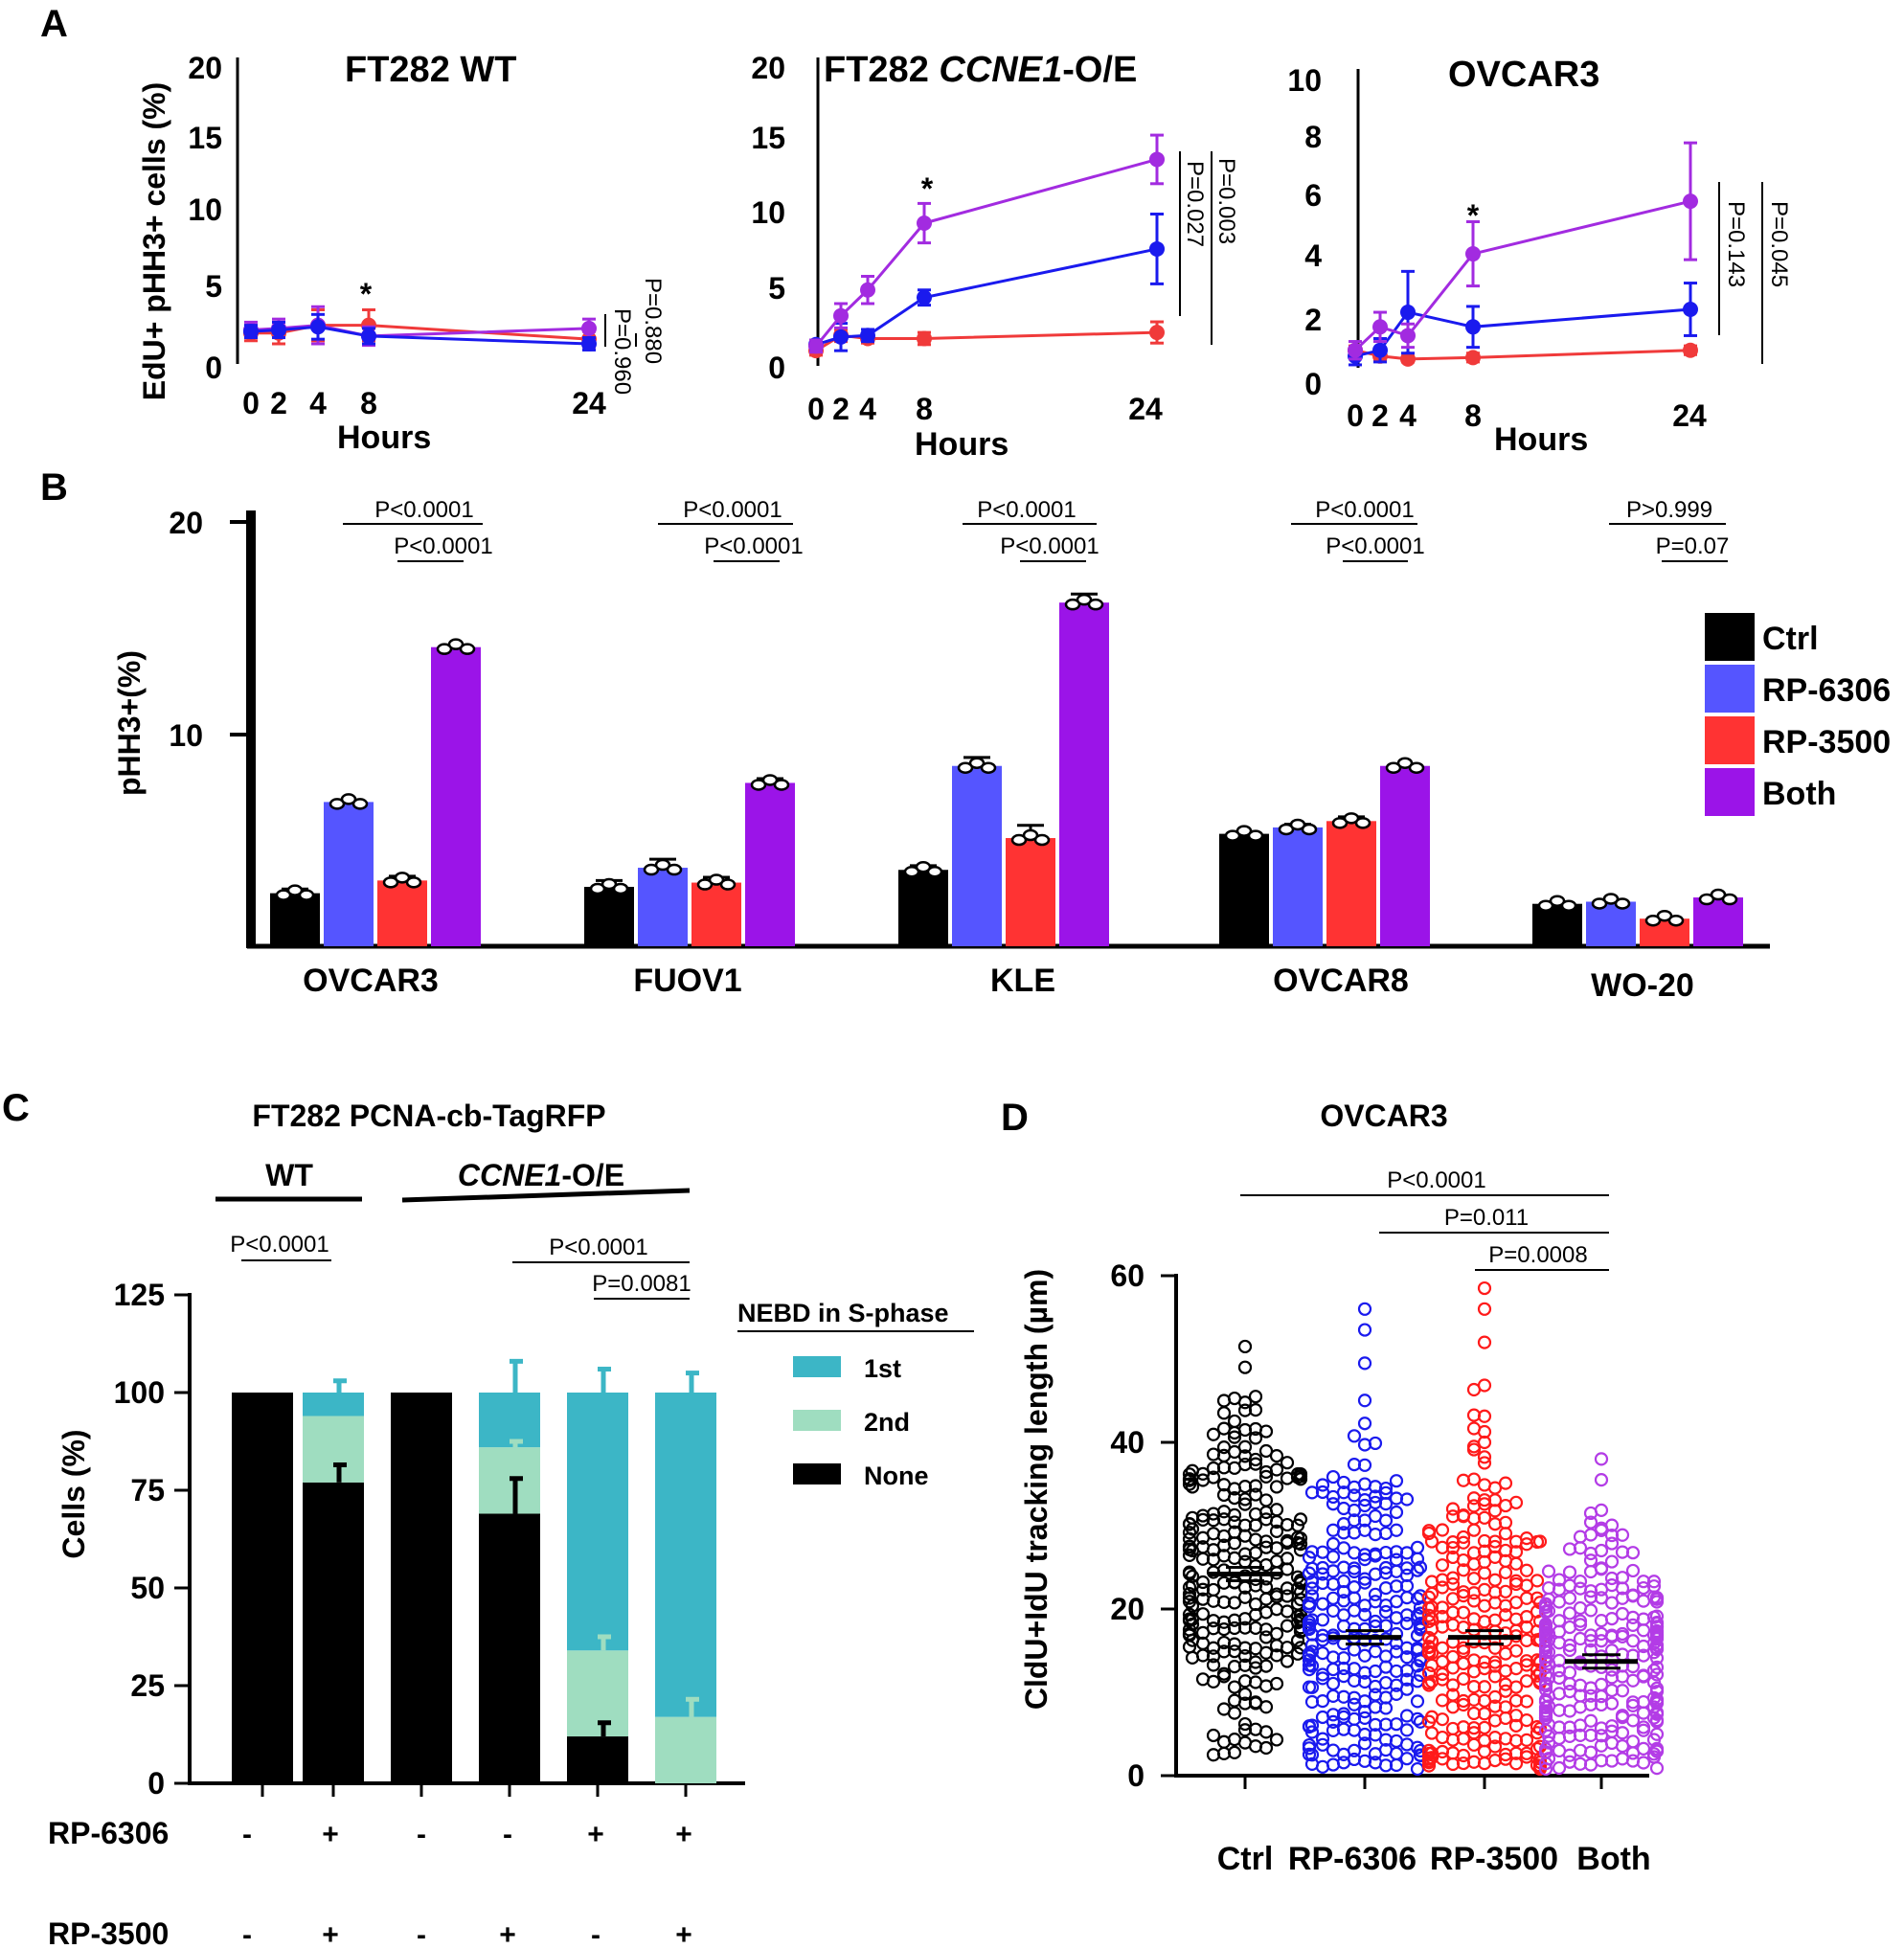 The height and width of the screenshot is (1949, 1904). Describe the element at coordinates (1730, 637) in the screenshot. I see `legend-swatch-ctrl` at that location.